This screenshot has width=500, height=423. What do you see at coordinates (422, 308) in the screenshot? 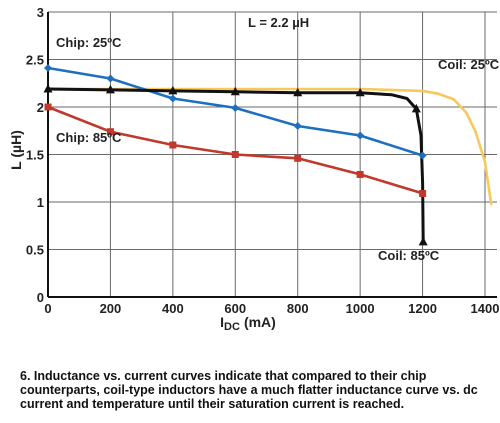
I see `x-tick-label: 1200` at bounding box center [422, 308].